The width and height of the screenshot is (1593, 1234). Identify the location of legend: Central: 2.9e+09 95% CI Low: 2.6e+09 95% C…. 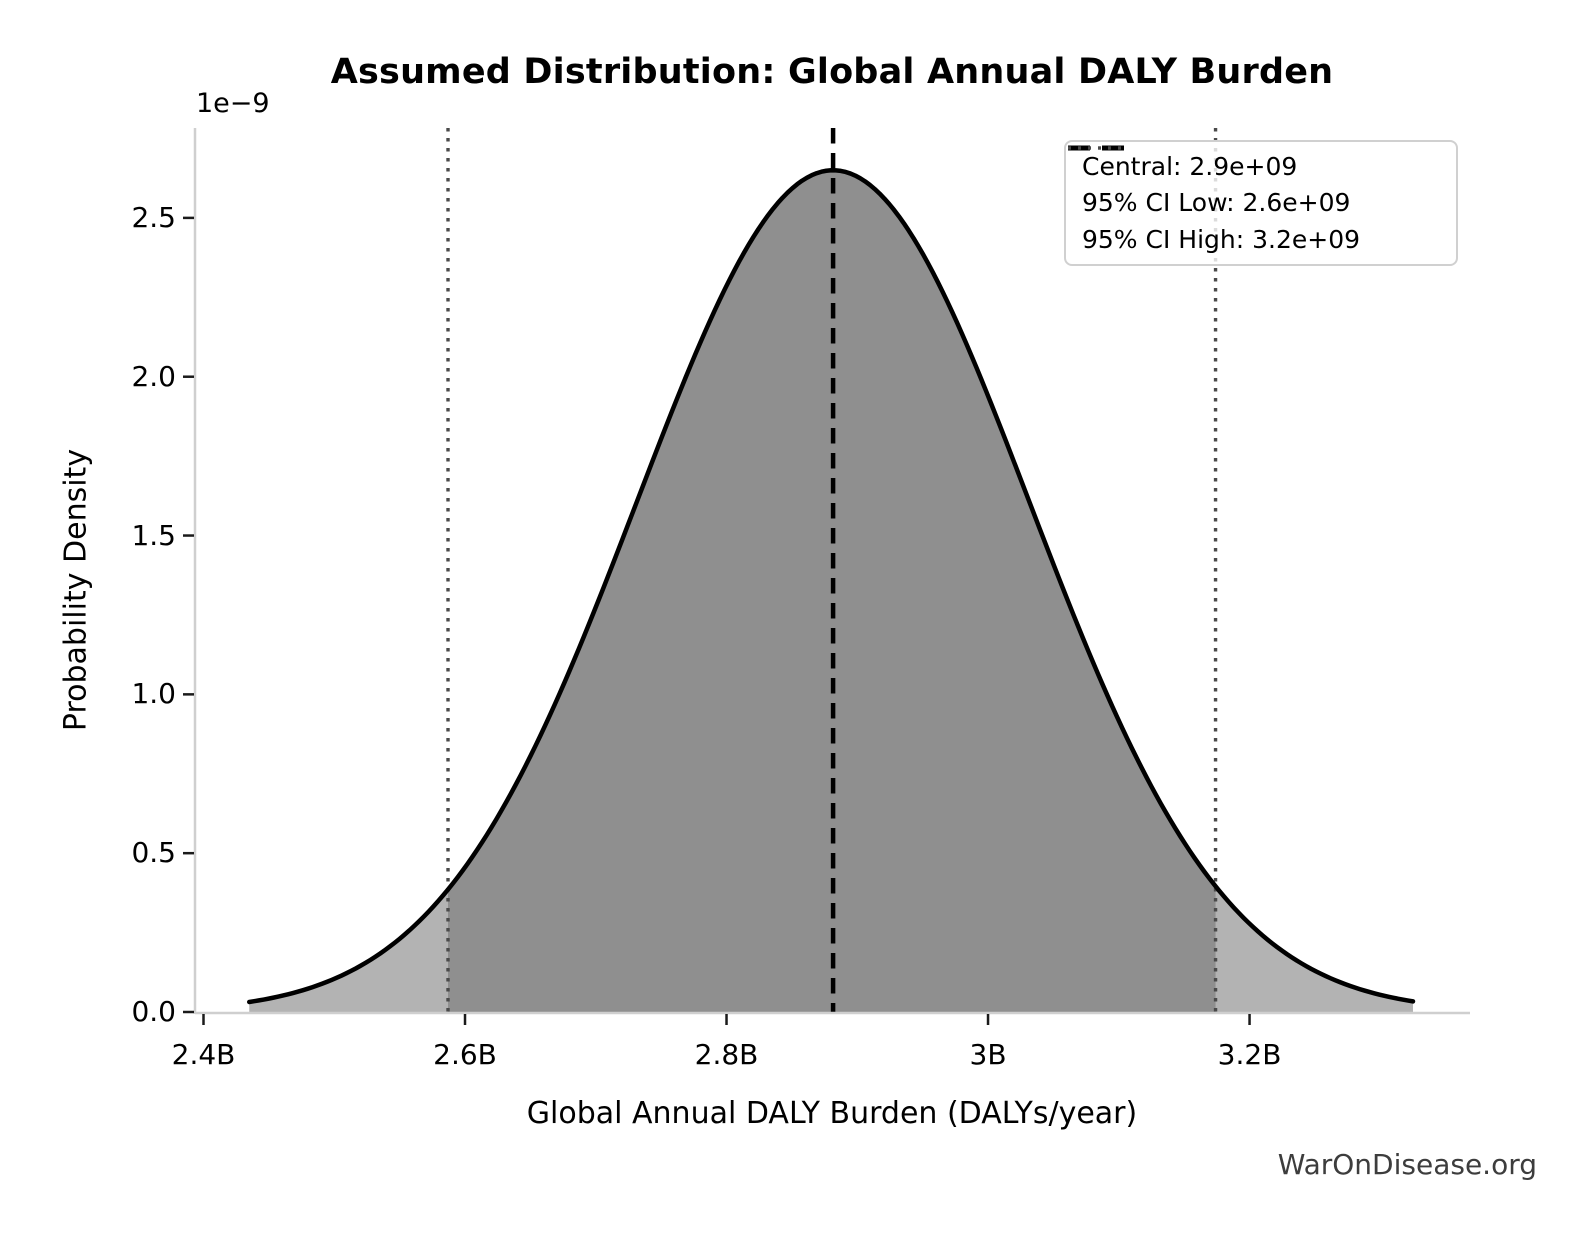
(1261, 203).